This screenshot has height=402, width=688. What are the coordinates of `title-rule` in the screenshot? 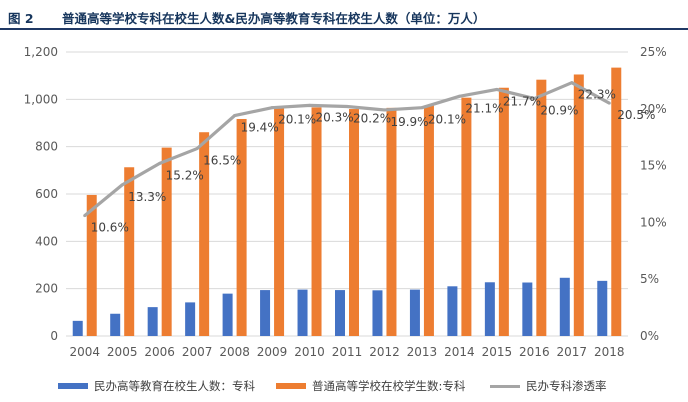 It's located at (344, 29).